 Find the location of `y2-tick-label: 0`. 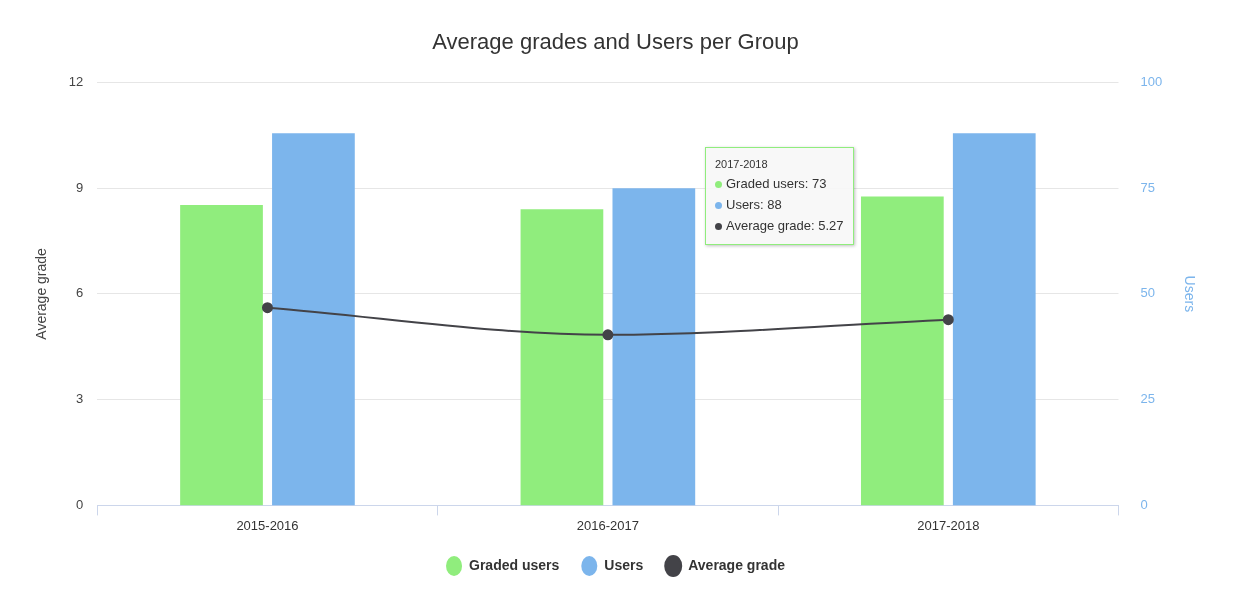

y2-tick-label: 0 is located at coordinates (1144, 504).